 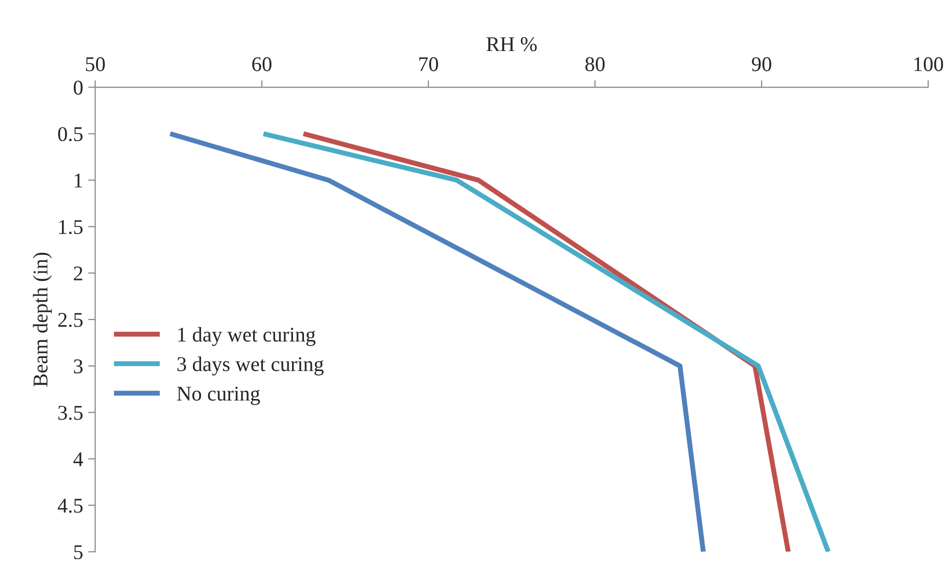 I want to click on legend-label: 1 day wet curing, so click(x=247, y=336).